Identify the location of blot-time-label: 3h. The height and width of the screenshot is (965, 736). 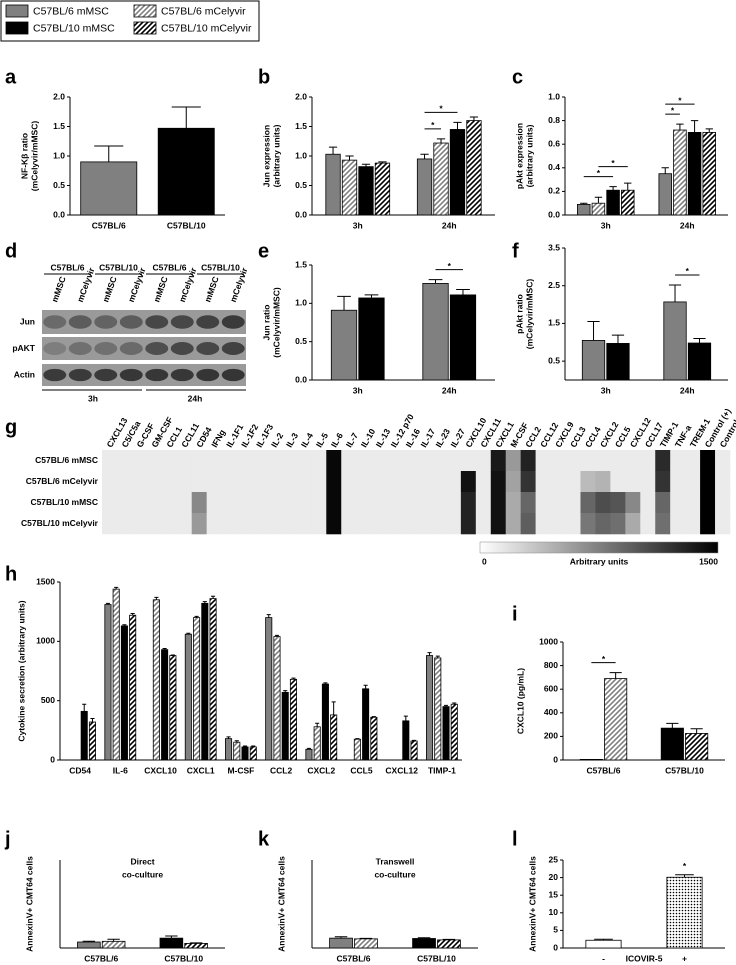
(93, 398).